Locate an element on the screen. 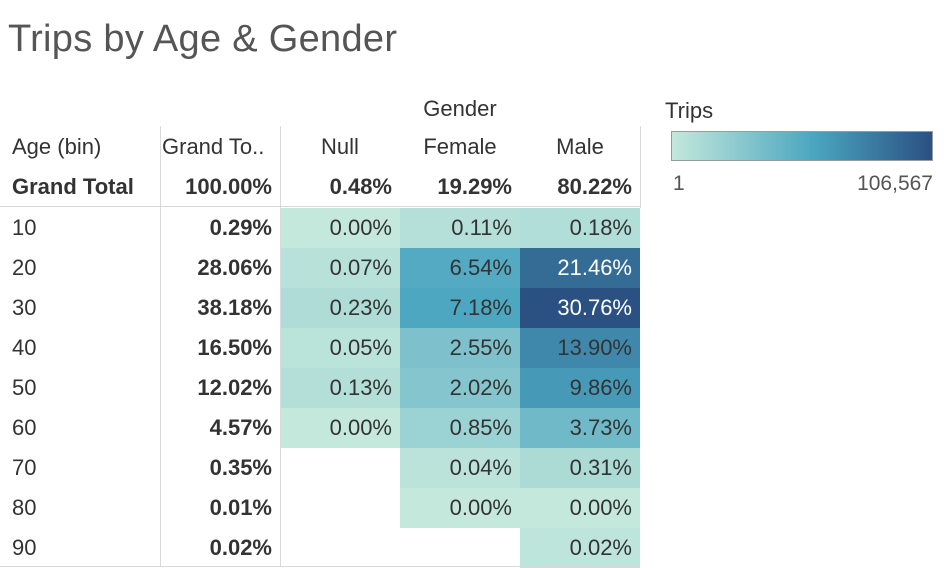 This screenshot has width=944, height=568. heatmap-cell: 0.02% is located at coordinates (580, 548).